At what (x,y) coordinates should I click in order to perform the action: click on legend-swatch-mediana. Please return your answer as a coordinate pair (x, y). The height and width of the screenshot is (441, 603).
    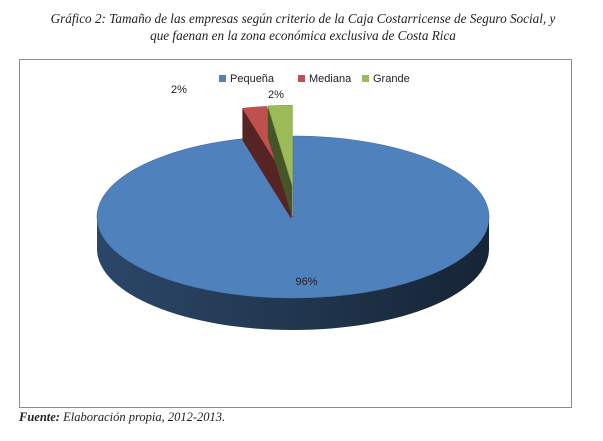
    Looking at the image, I should click on (301, 78).